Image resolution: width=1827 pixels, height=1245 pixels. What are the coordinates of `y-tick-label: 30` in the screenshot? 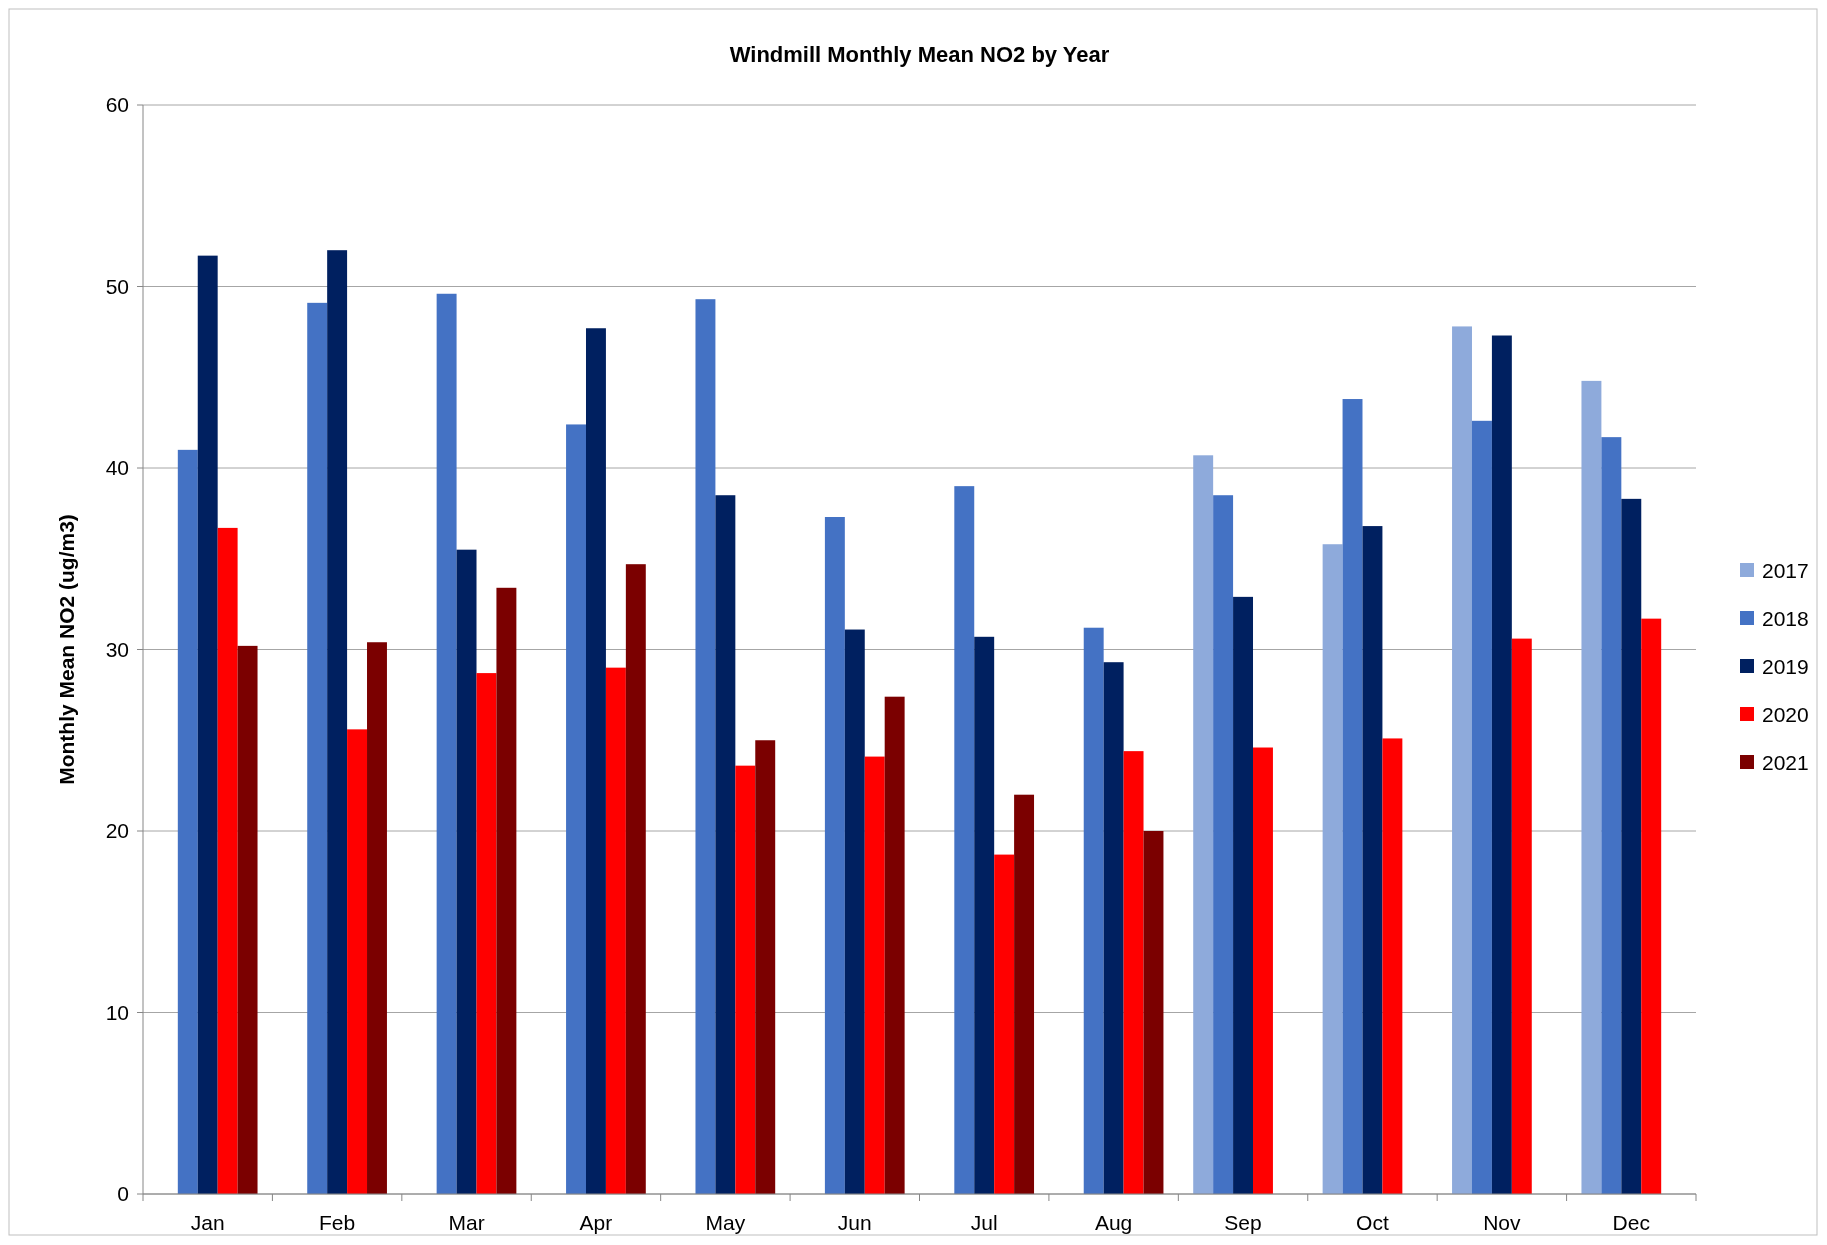 It's located at (117, 649).